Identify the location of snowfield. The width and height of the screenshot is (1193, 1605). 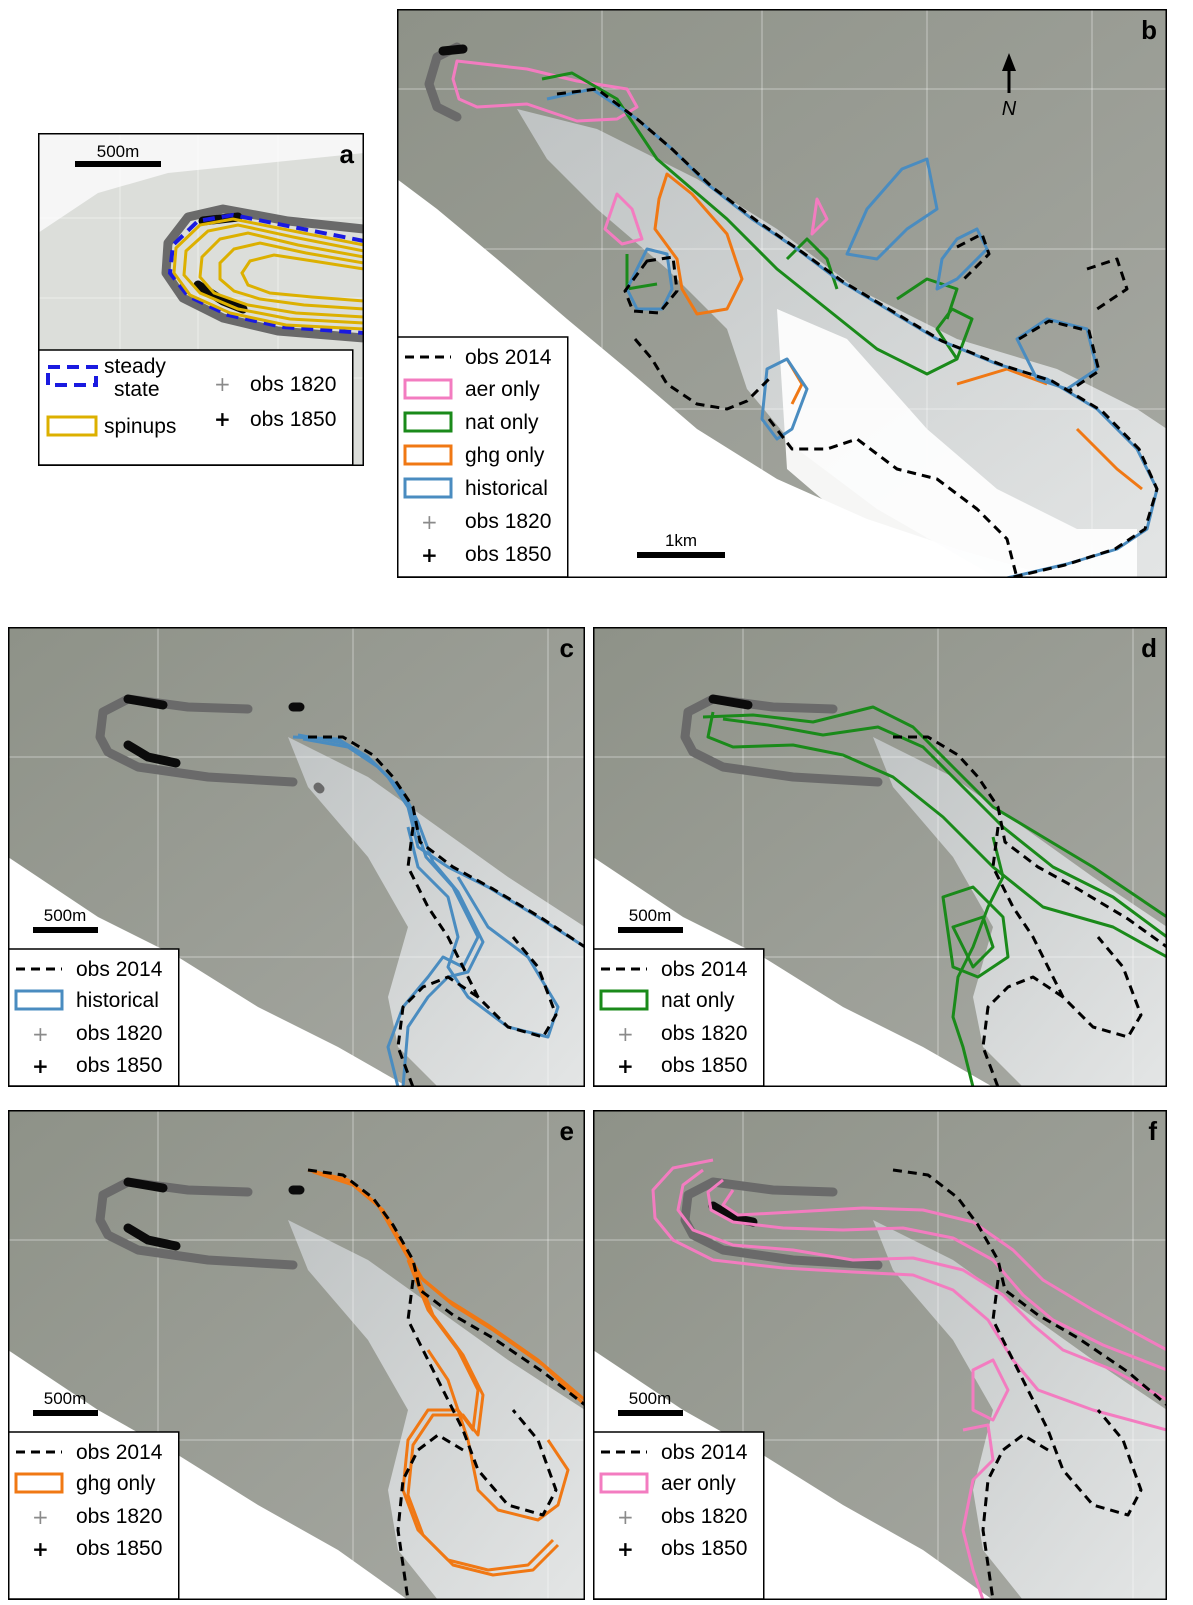
(957, 443).